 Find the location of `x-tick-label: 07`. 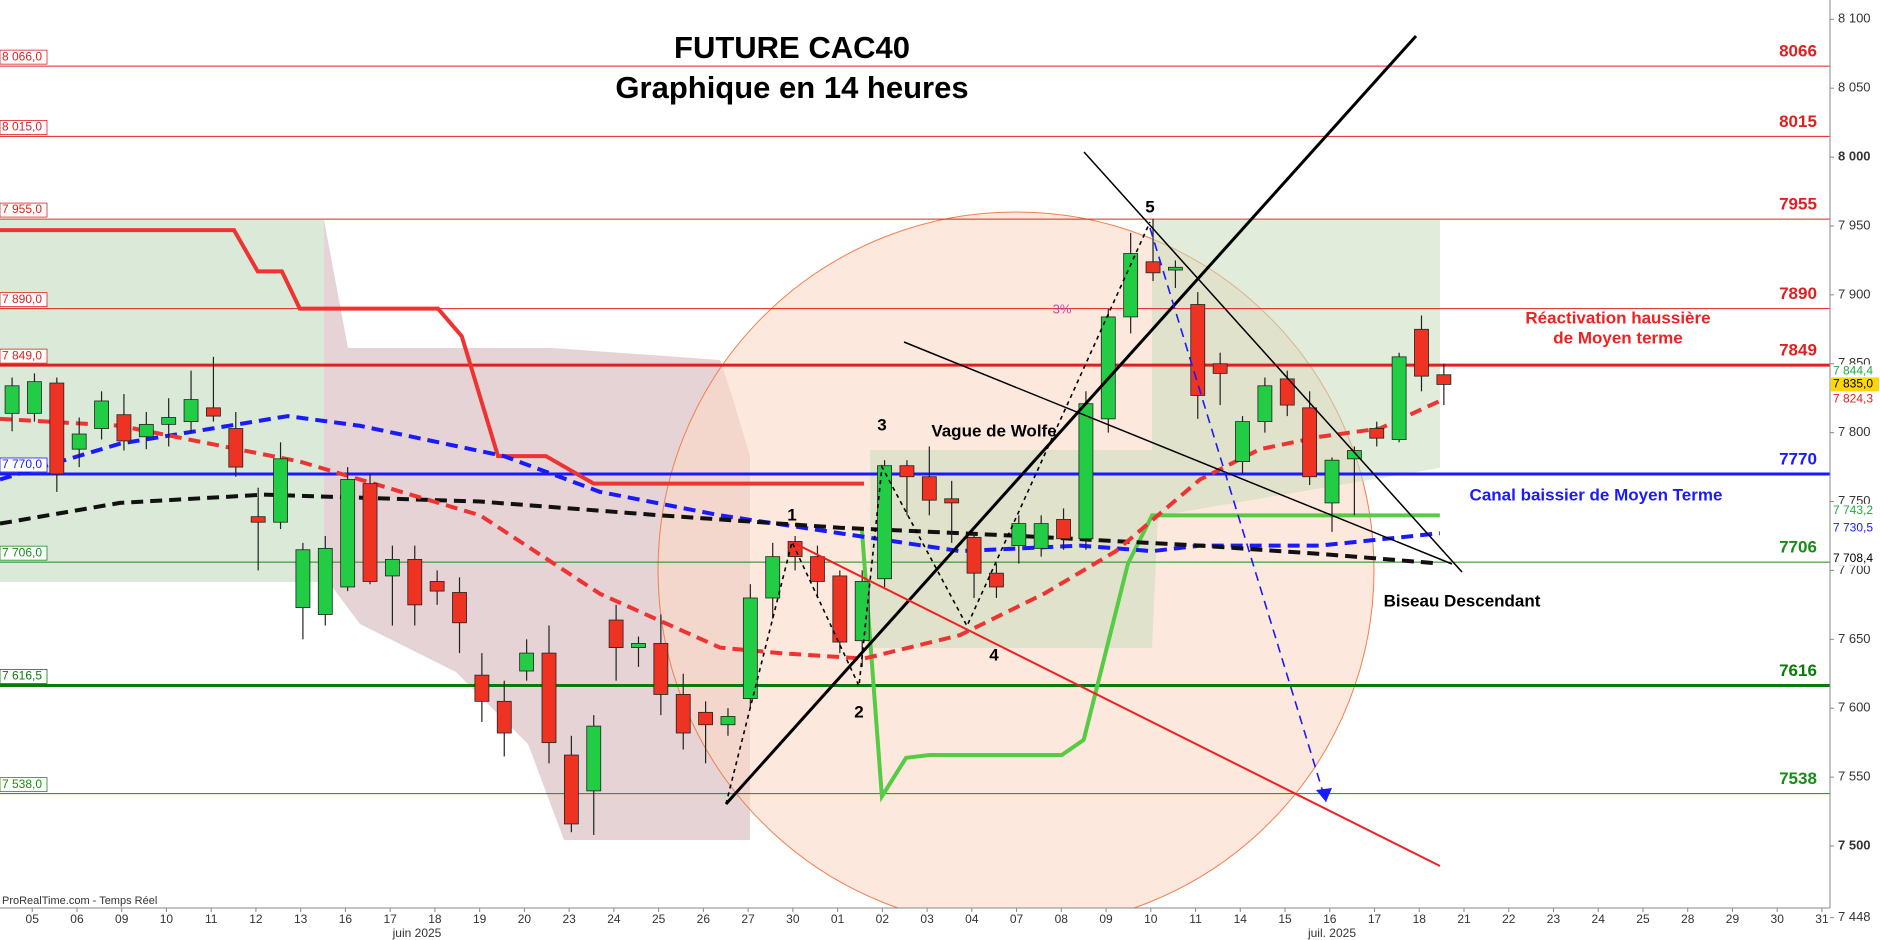

x-tick-label: 07 is located at coordinates (1017, 919).